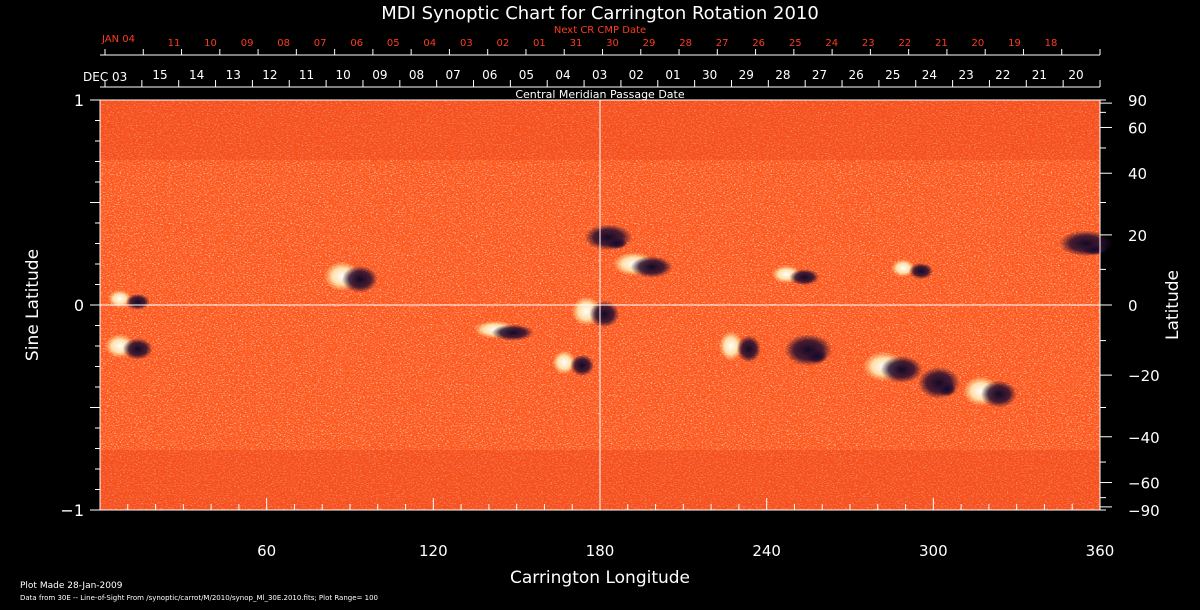 This screenshot has width=1200, height=610. What do you see at coordinates (649, 43) in the screenshot?
I see `next-cr-date-label: 29` at bounding box center [649, 43].